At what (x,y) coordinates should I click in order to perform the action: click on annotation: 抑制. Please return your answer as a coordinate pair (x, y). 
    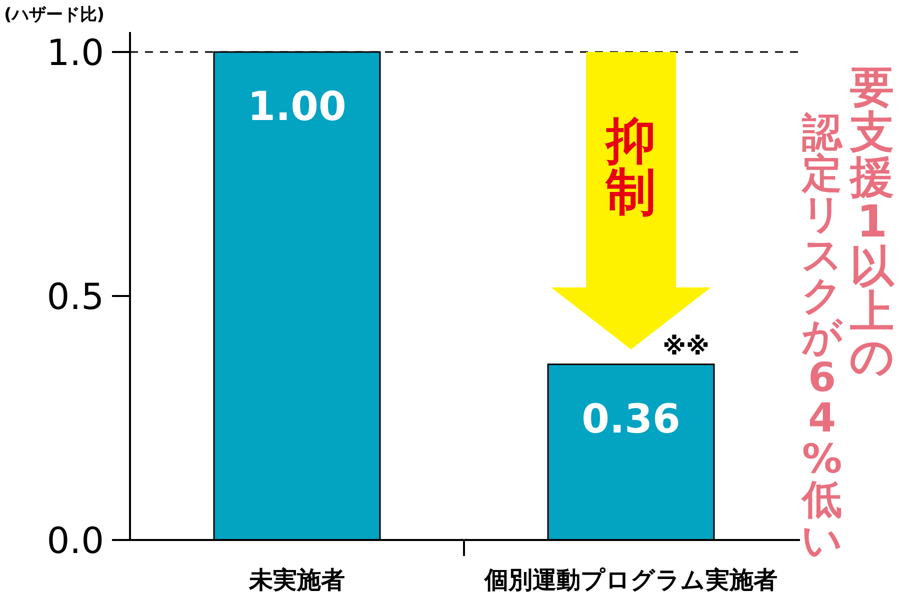
    Looking at the image, I should click on (630, 166).